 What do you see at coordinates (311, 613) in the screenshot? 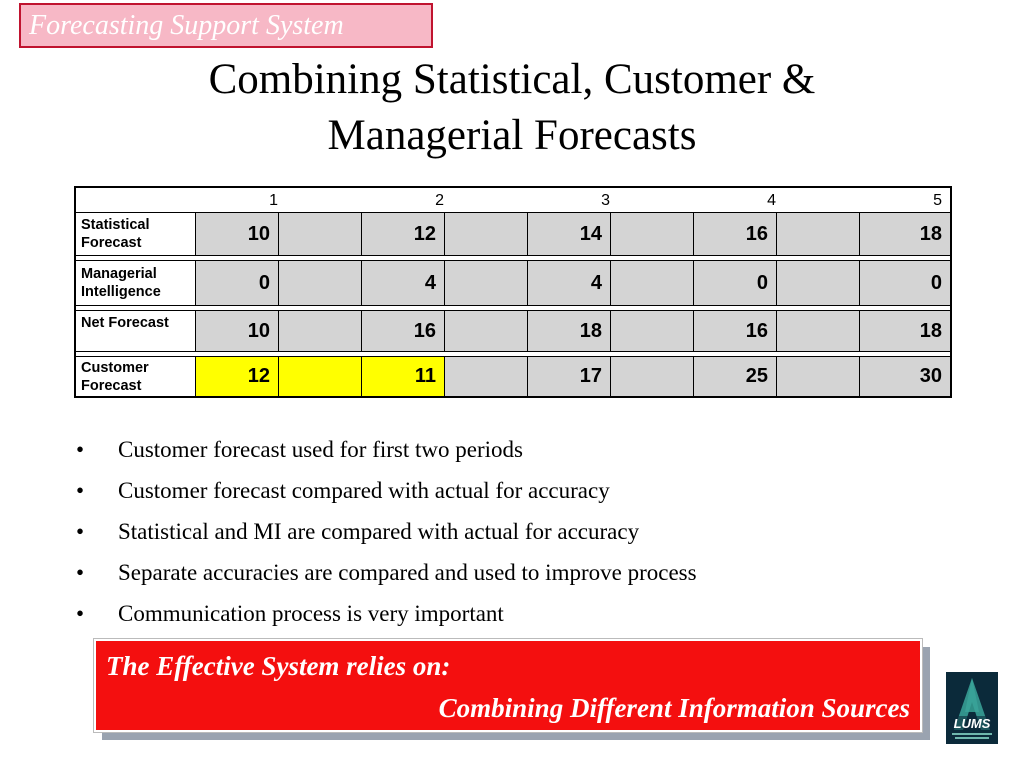
I see `bullet-text: Communication process is very important` at bounding box center [311, 613].